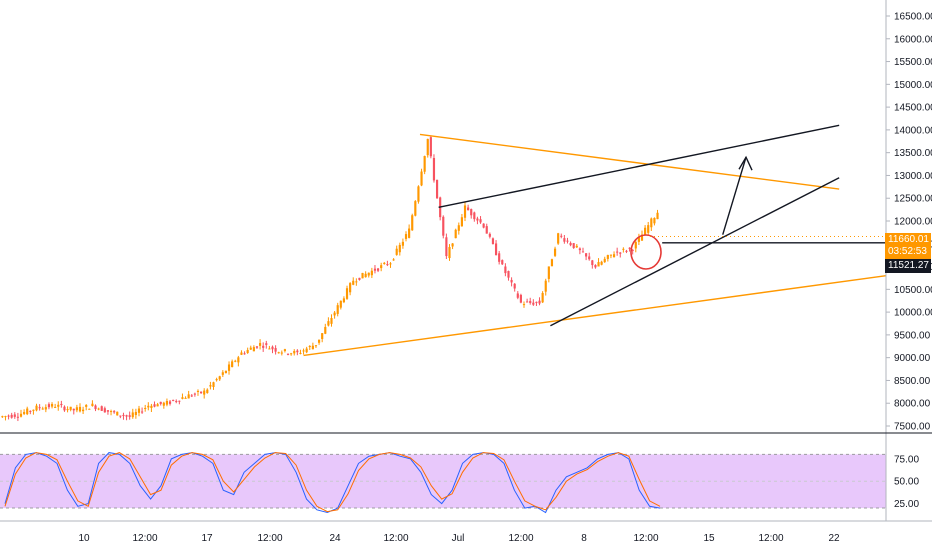  What do you see at coordinates (639, 166) in the screenshot?
I see `black-upper-channel` at bounding box center [639, 166].